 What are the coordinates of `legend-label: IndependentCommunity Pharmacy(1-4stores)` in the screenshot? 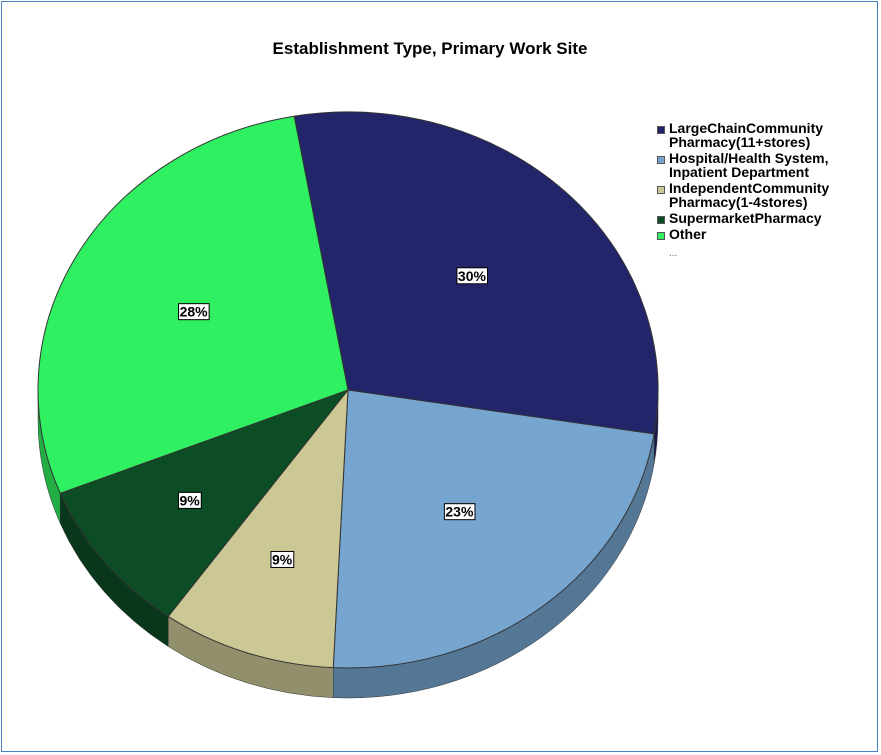 It's located at (749, 195).